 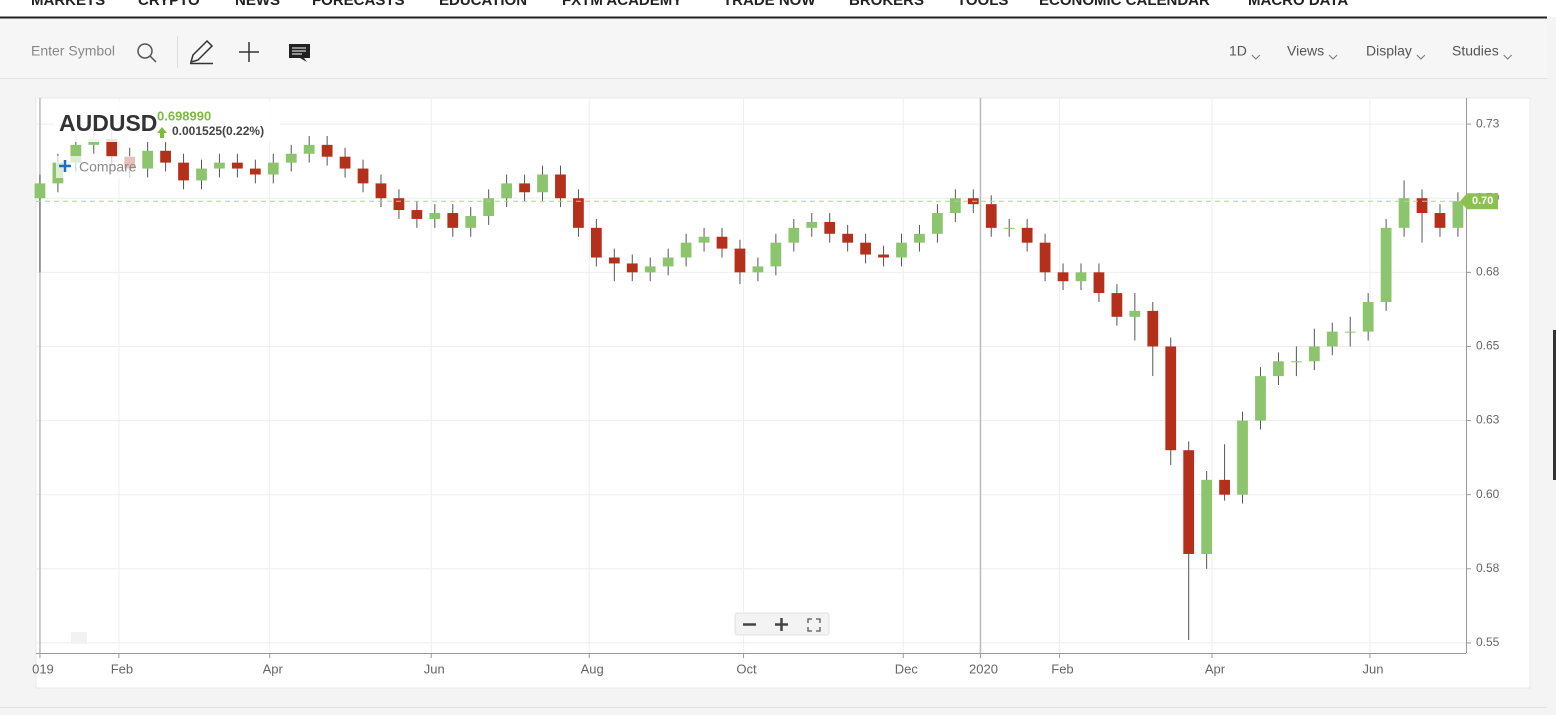 I want to click on home-button, so click(x=79, y=638).